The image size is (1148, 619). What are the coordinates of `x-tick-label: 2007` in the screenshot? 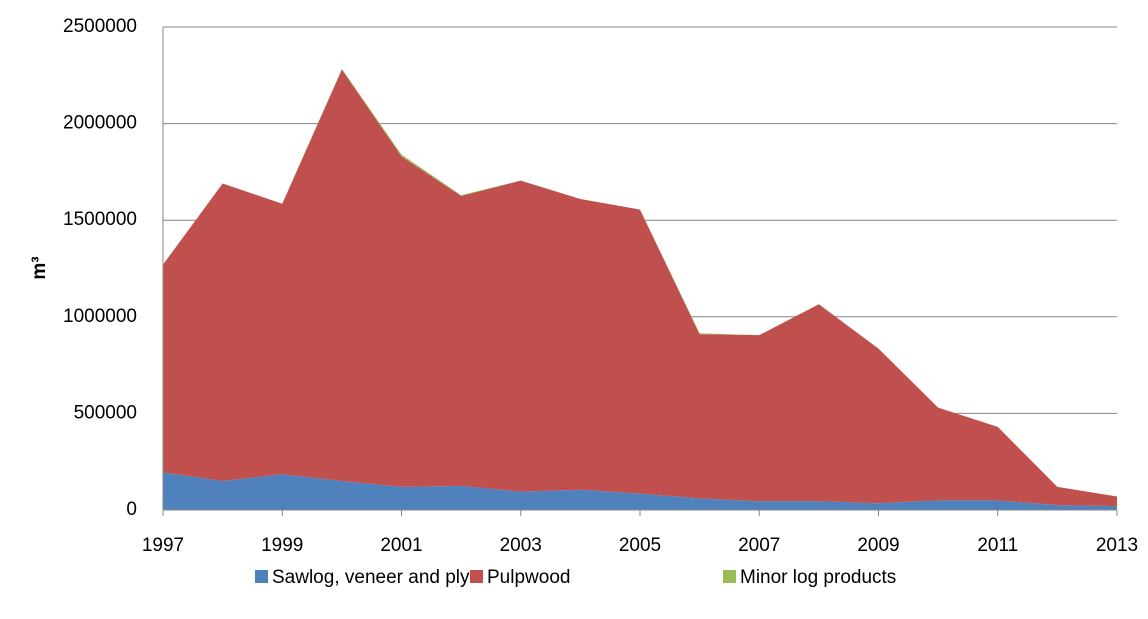 It's located at (759, 545).